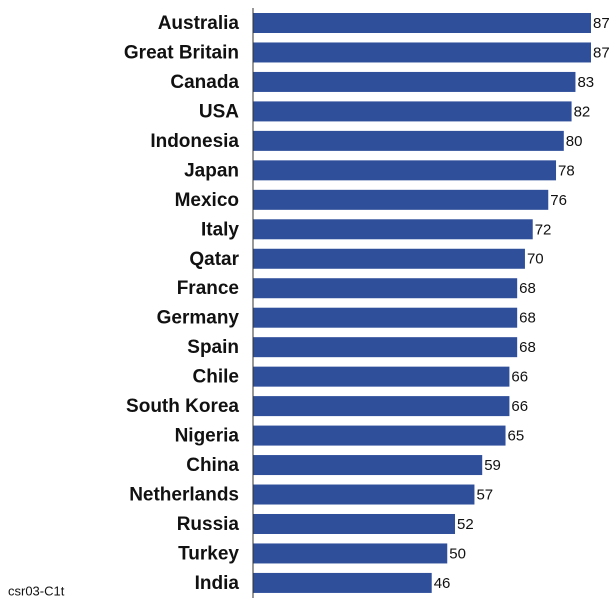 Image resolution: width=614 pixels, height=616 pixels. Describe the element at coordinates (543, 229) in the screenshot. I see `value-label: 72` at that location.